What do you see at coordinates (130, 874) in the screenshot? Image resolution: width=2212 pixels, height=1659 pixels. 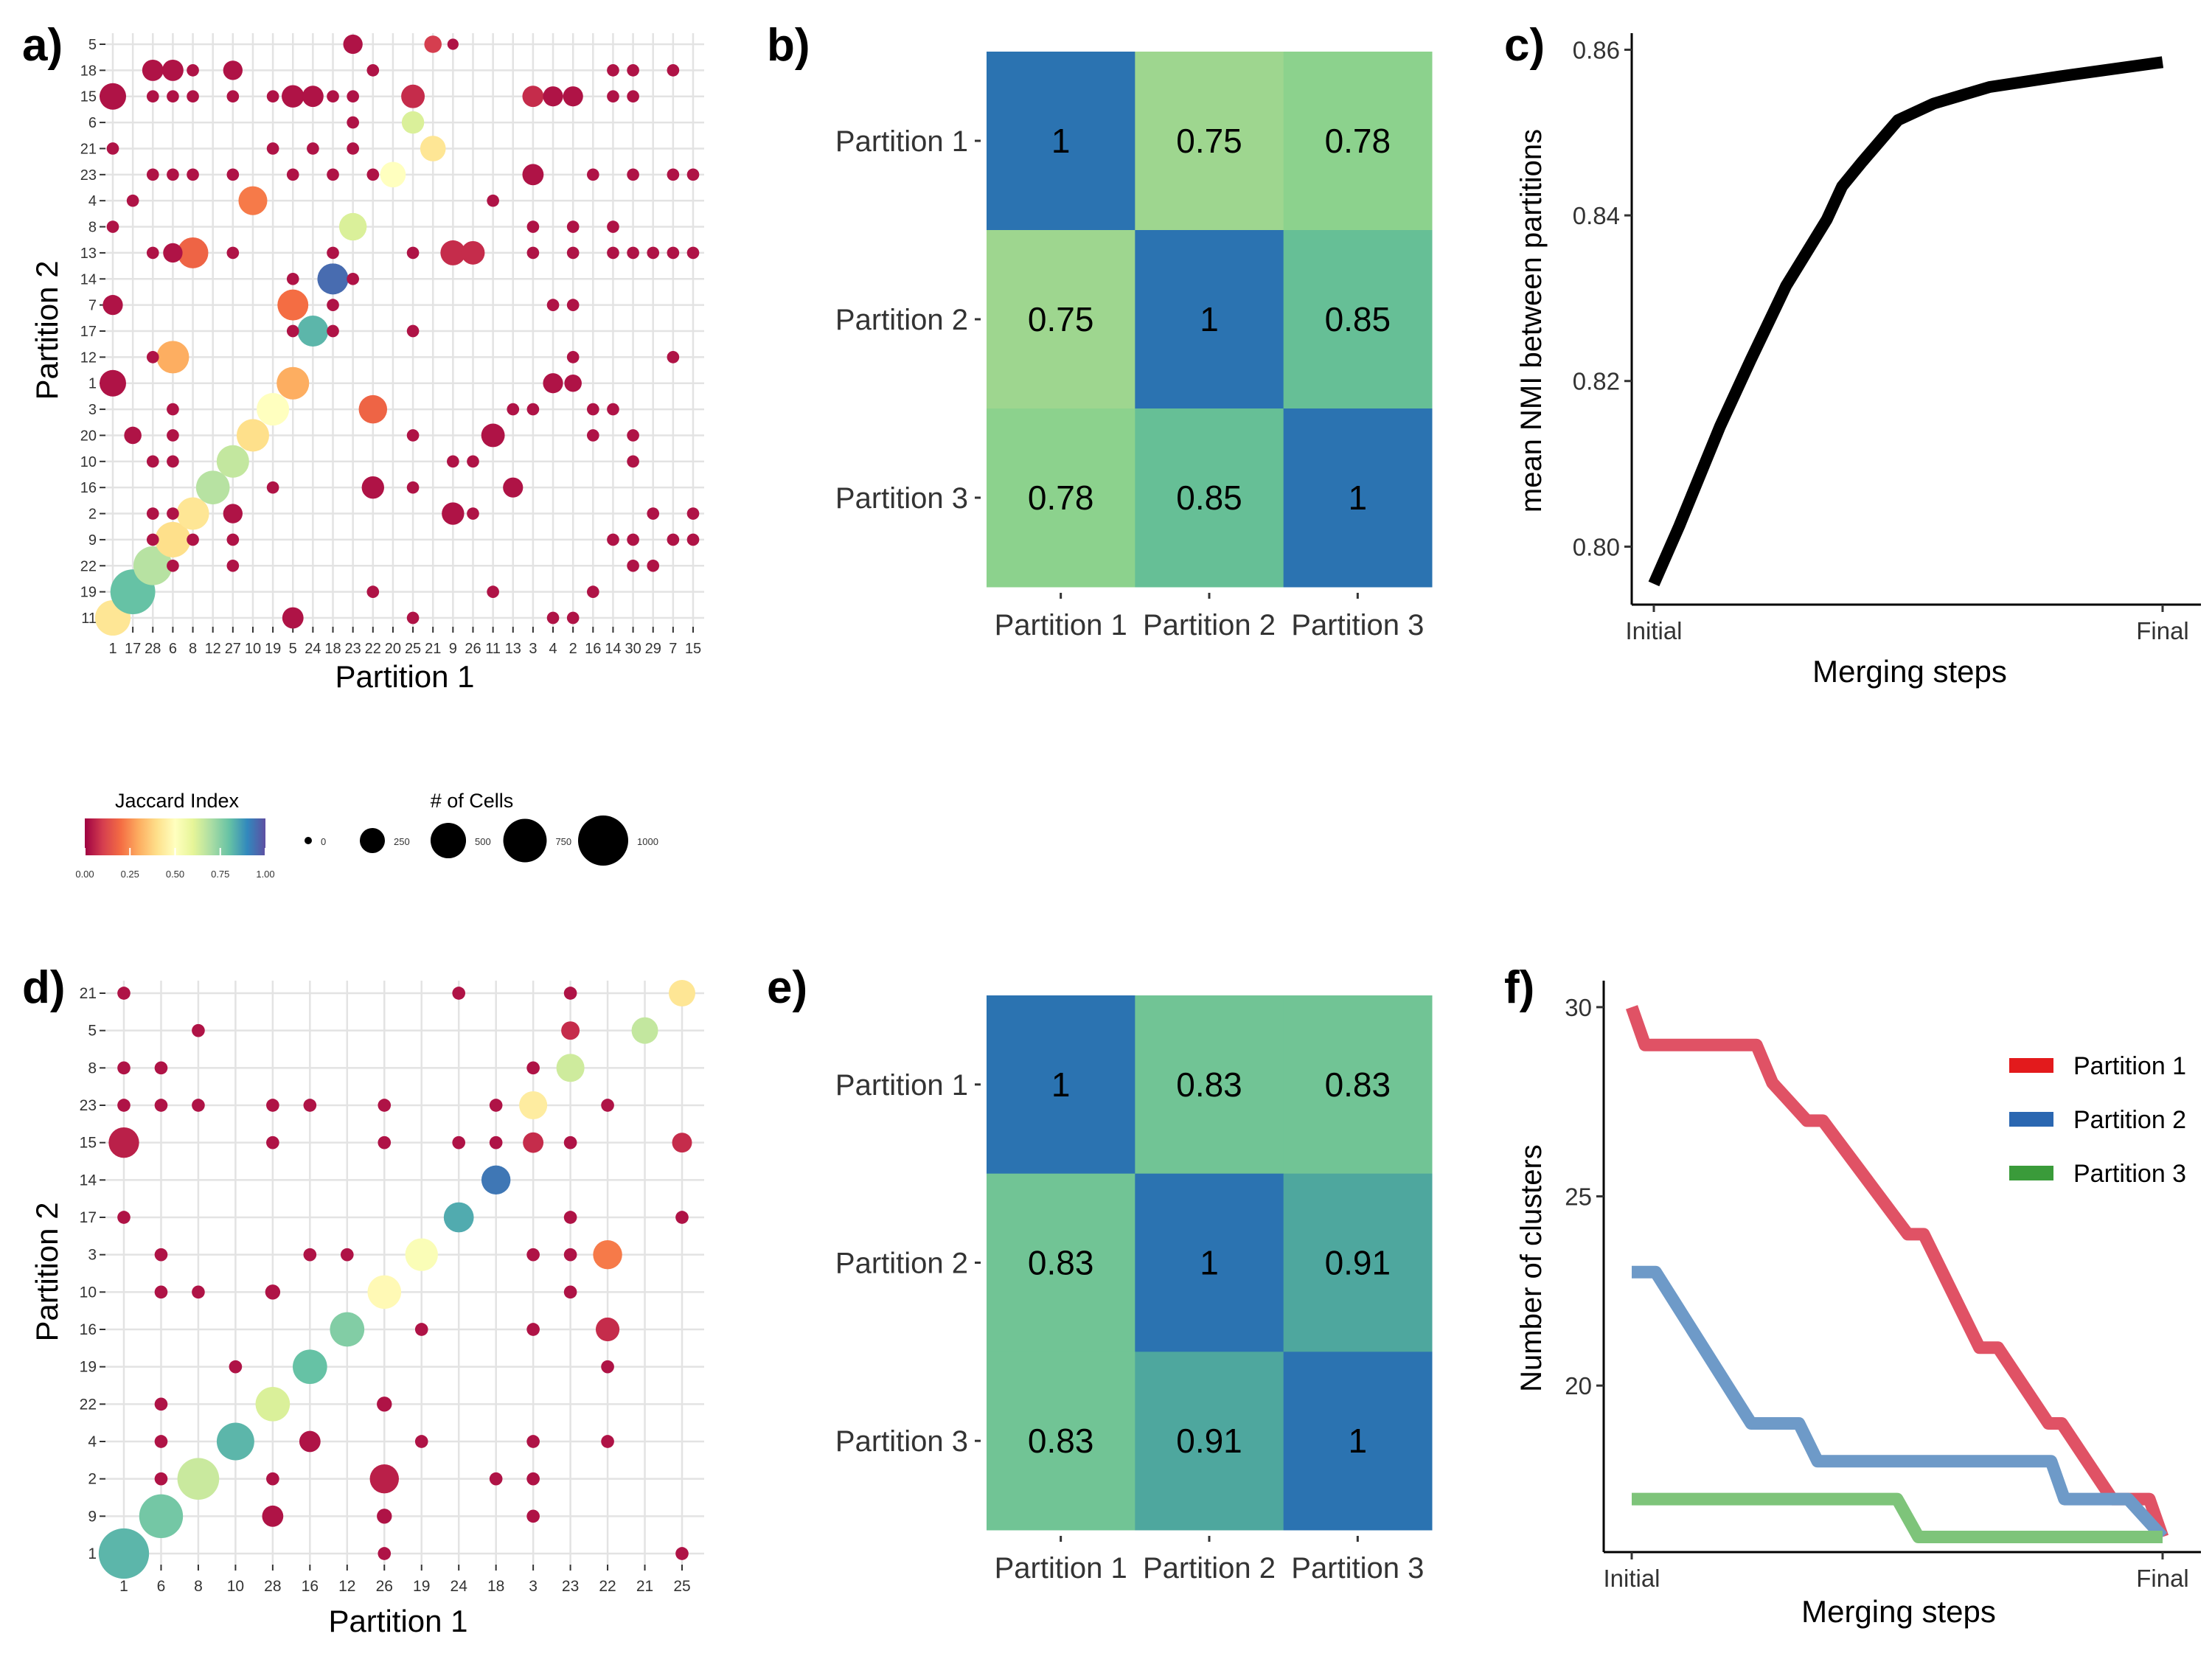 I see `color-legend-tick-label: 0.25` at bounding box center [130, 874].